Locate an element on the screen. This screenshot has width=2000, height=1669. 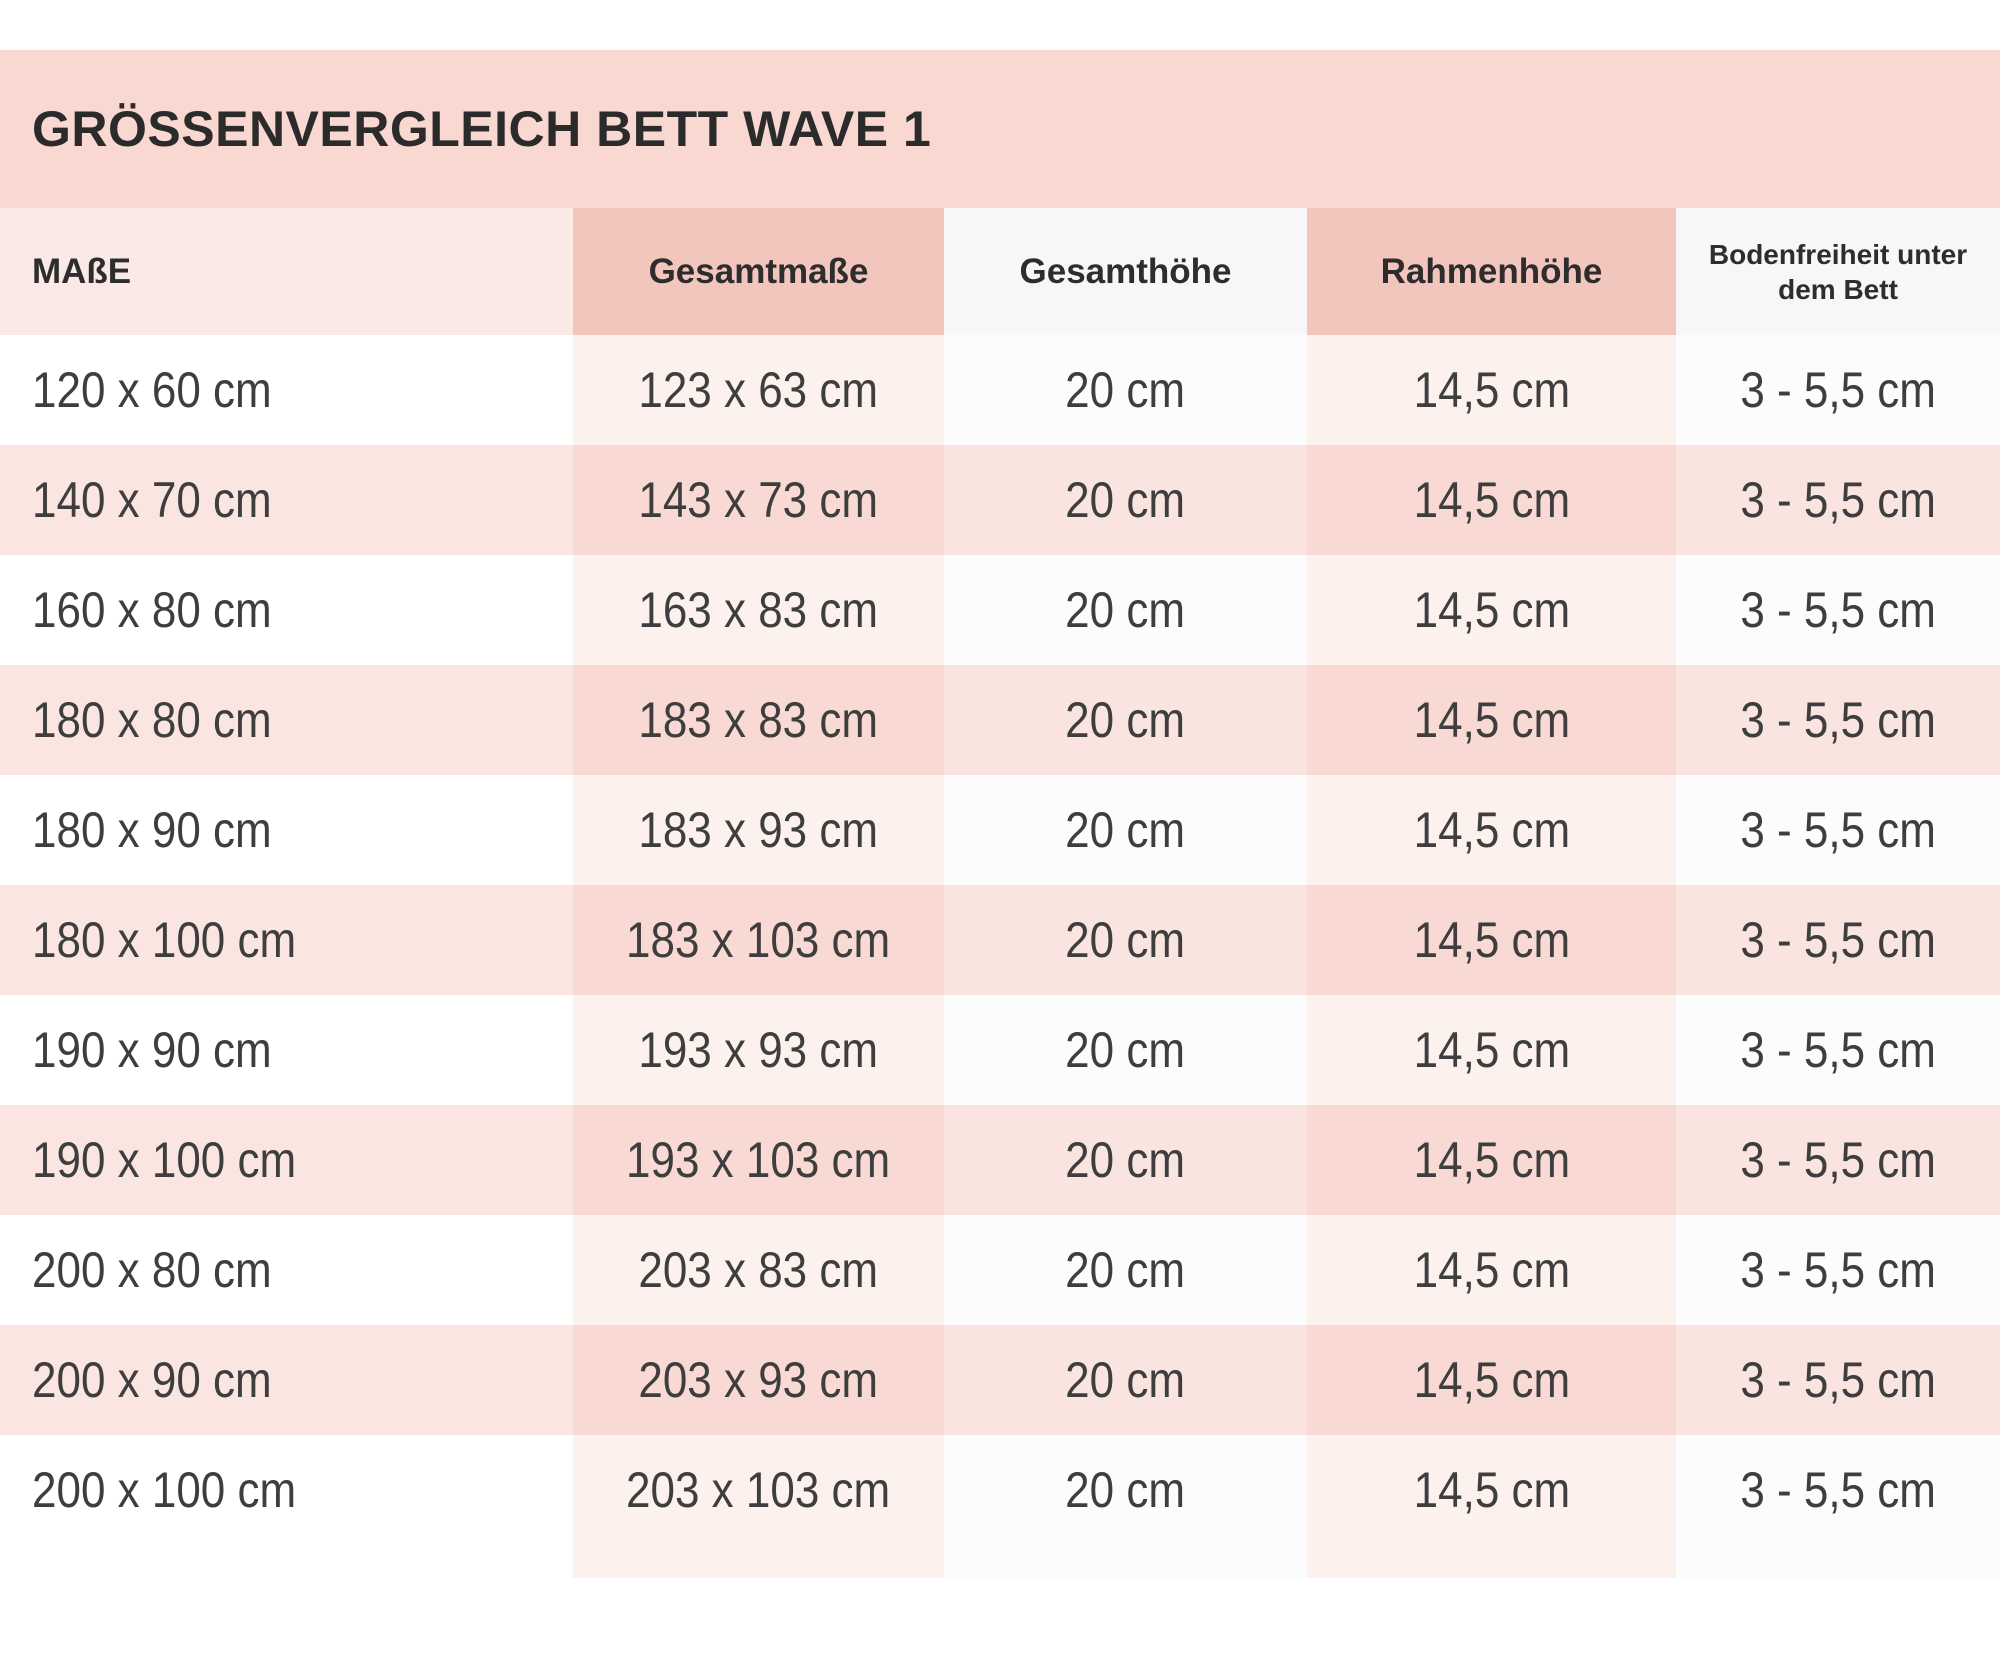
cell-masse: 200 x 100 cm is located at coordinates (286, 1490).